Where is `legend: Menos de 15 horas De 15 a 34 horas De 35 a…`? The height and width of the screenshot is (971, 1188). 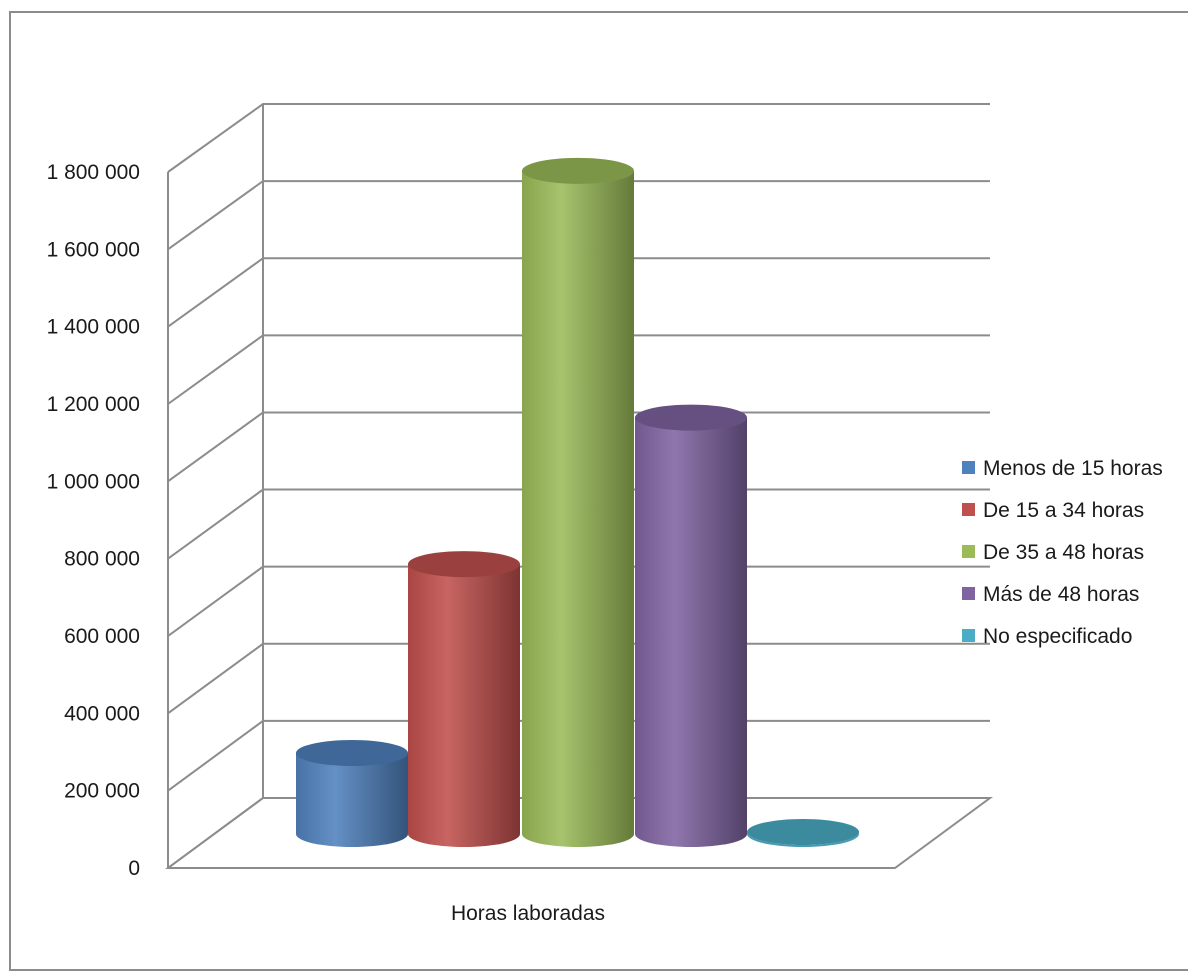
legend: Menos de 15 horas De 15 a 34 horas De 35 a… is located at coordinates (1062, 552).